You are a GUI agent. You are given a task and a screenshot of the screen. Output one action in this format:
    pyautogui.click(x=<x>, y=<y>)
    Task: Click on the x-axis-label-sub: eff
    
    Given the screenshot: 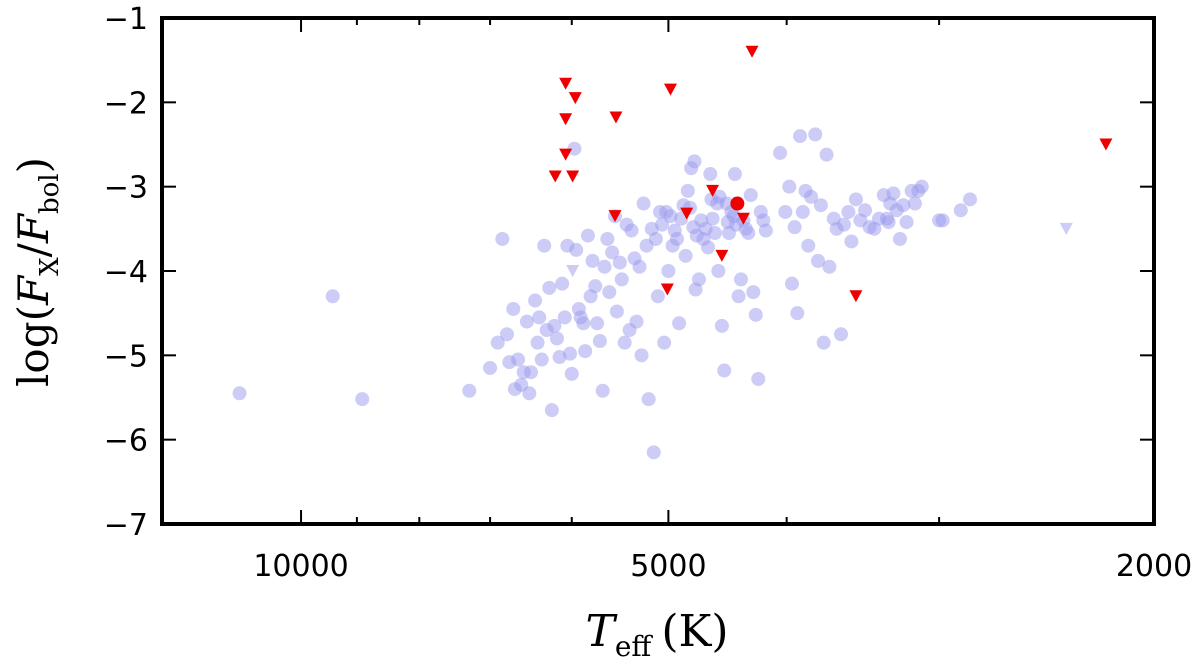 What is the action you would take?
    pyautogui.click(x=634, y=646)
    